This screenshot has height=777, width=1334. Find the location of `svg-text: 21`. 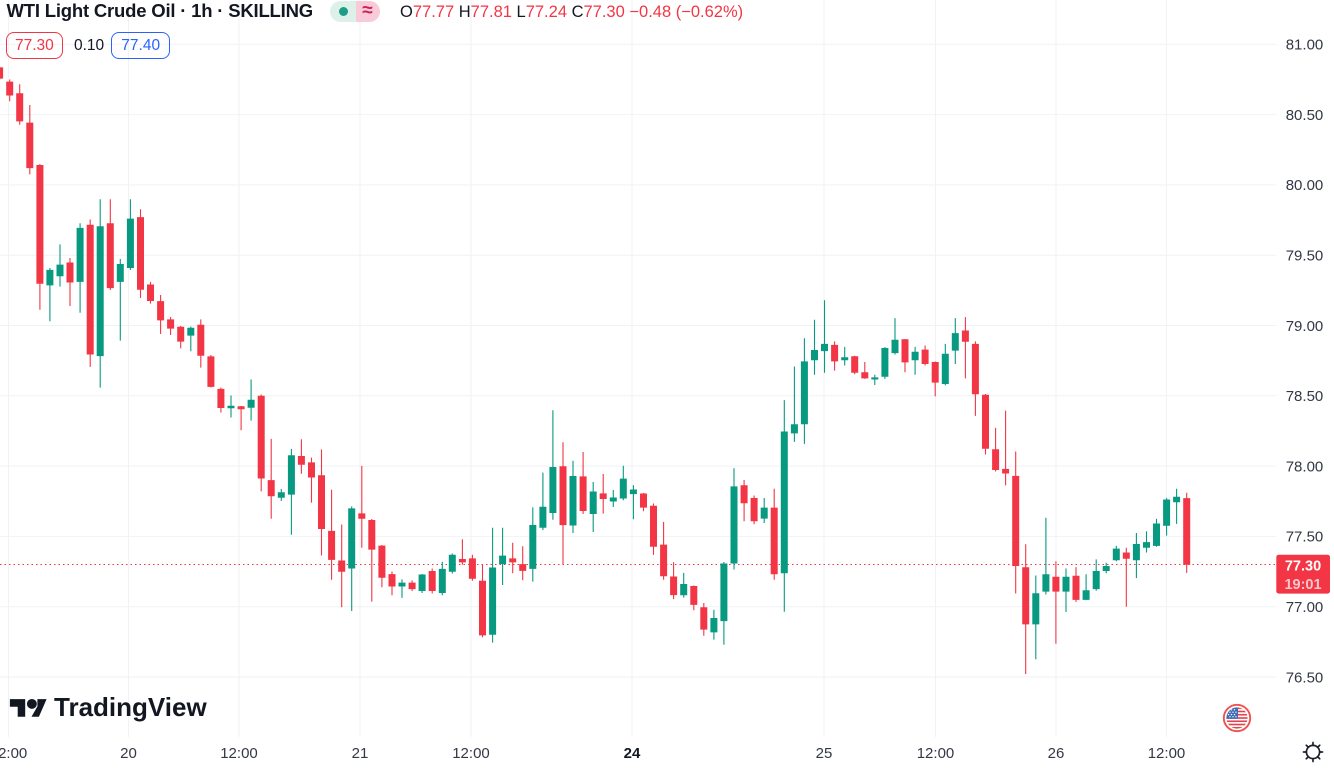

svg-text: 21 is located at coordinates (360, 753).